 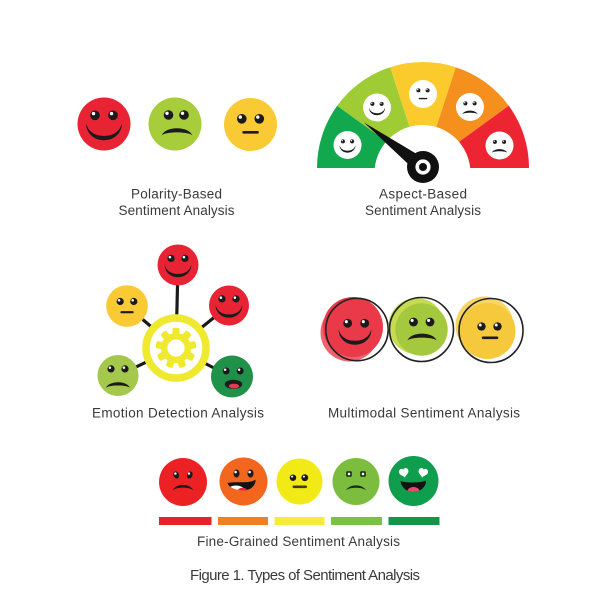 What do you see at coordinates (423, 193) in the screenshot?
I see `svg-text: Aspect-Based` at bounding box center [423, 193].